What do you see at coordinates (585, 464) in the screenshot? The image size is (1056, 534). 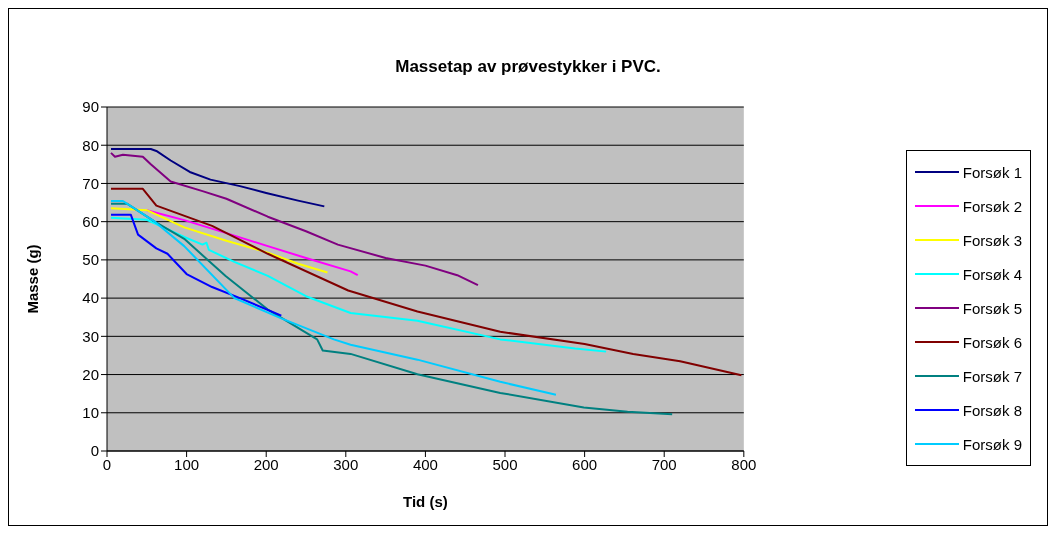 I see `x-tick-label: 600` at bounding box center [585, 464].